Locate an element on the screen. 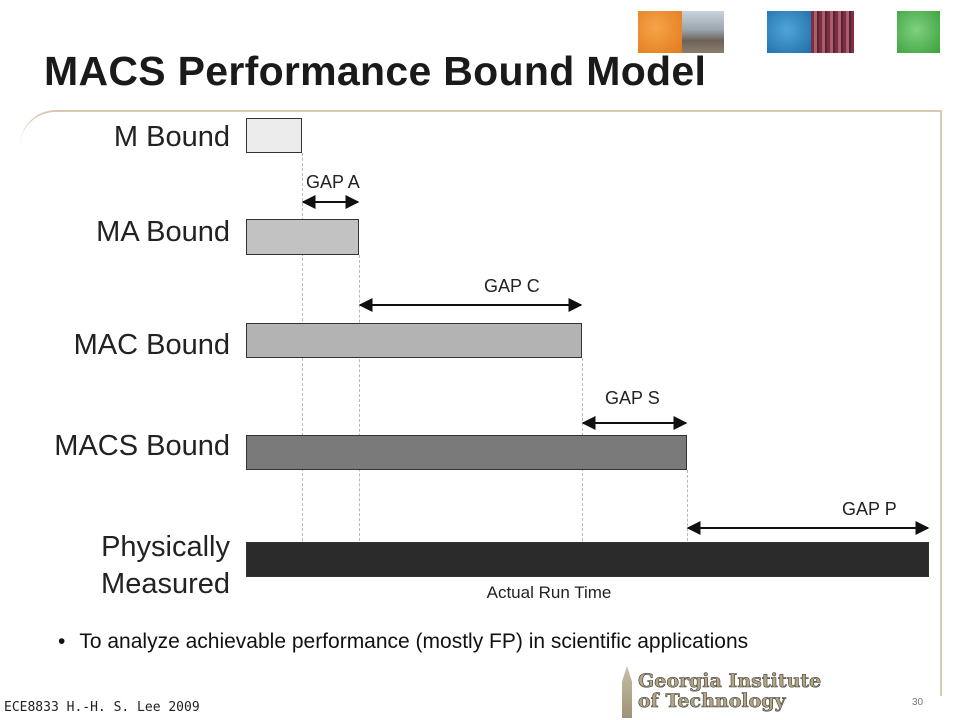  m-bound-bar is located at coordinates (274, 135).